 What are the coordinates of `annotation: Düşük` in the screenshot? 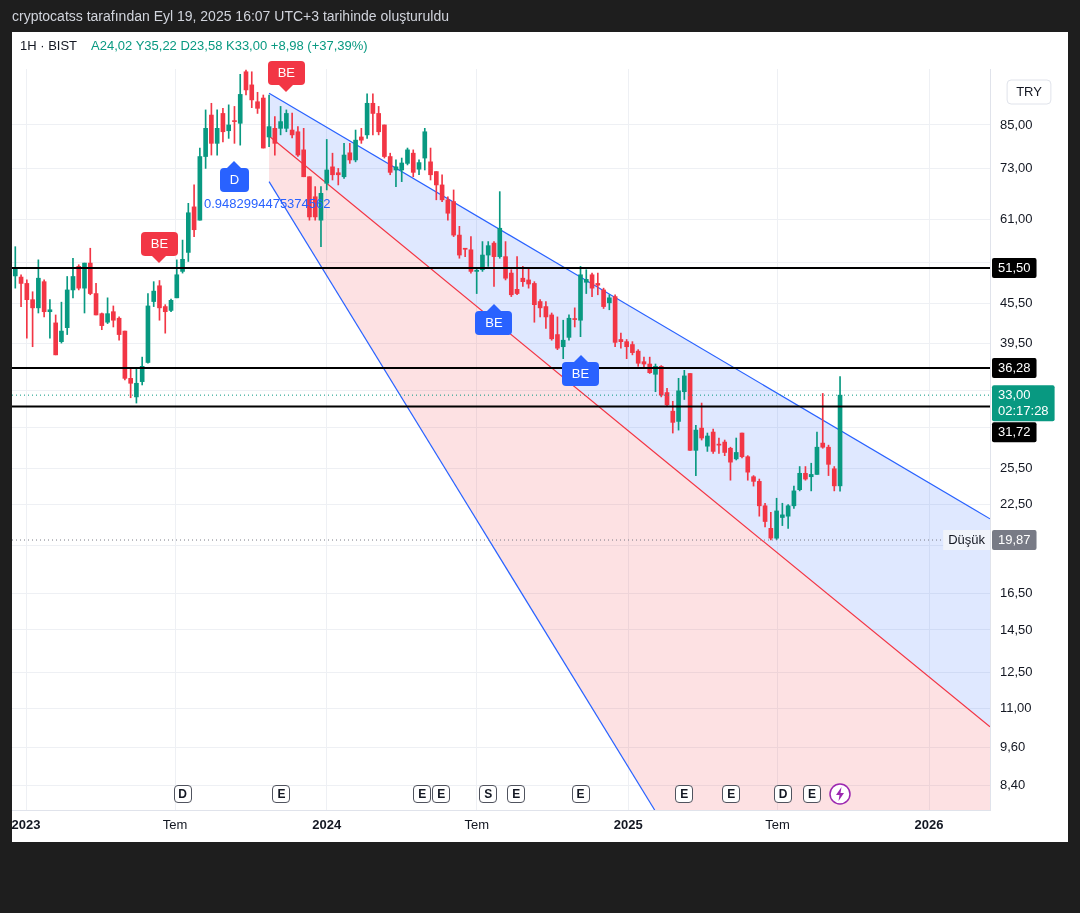 It's located at (967, 539).